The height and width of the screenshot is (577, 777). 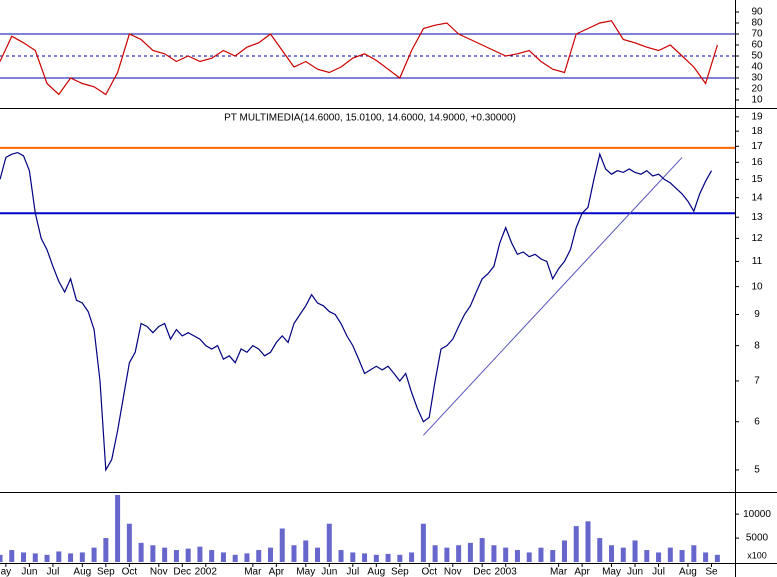 I want to click on y-tick-label: 13, so click(x=757, y=217).